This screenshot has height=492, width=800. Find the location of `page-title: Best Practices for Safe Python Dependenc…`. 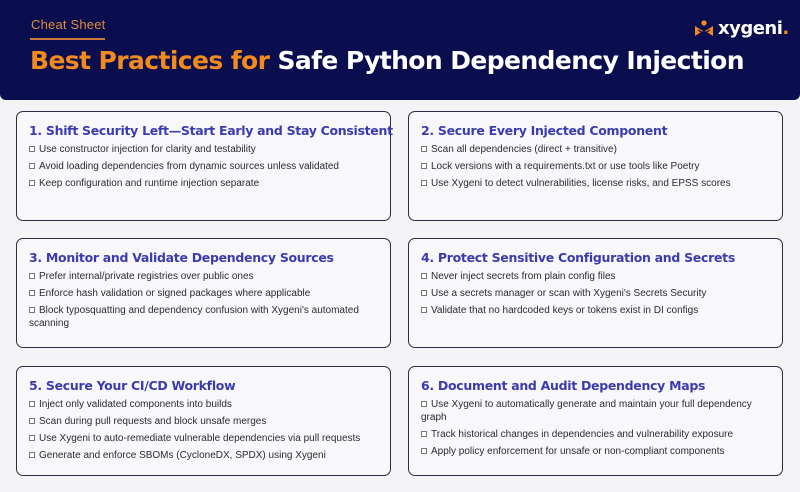

page-title: Best Practices for Safe Python Dependenc… is located at coordinates (387, 60).